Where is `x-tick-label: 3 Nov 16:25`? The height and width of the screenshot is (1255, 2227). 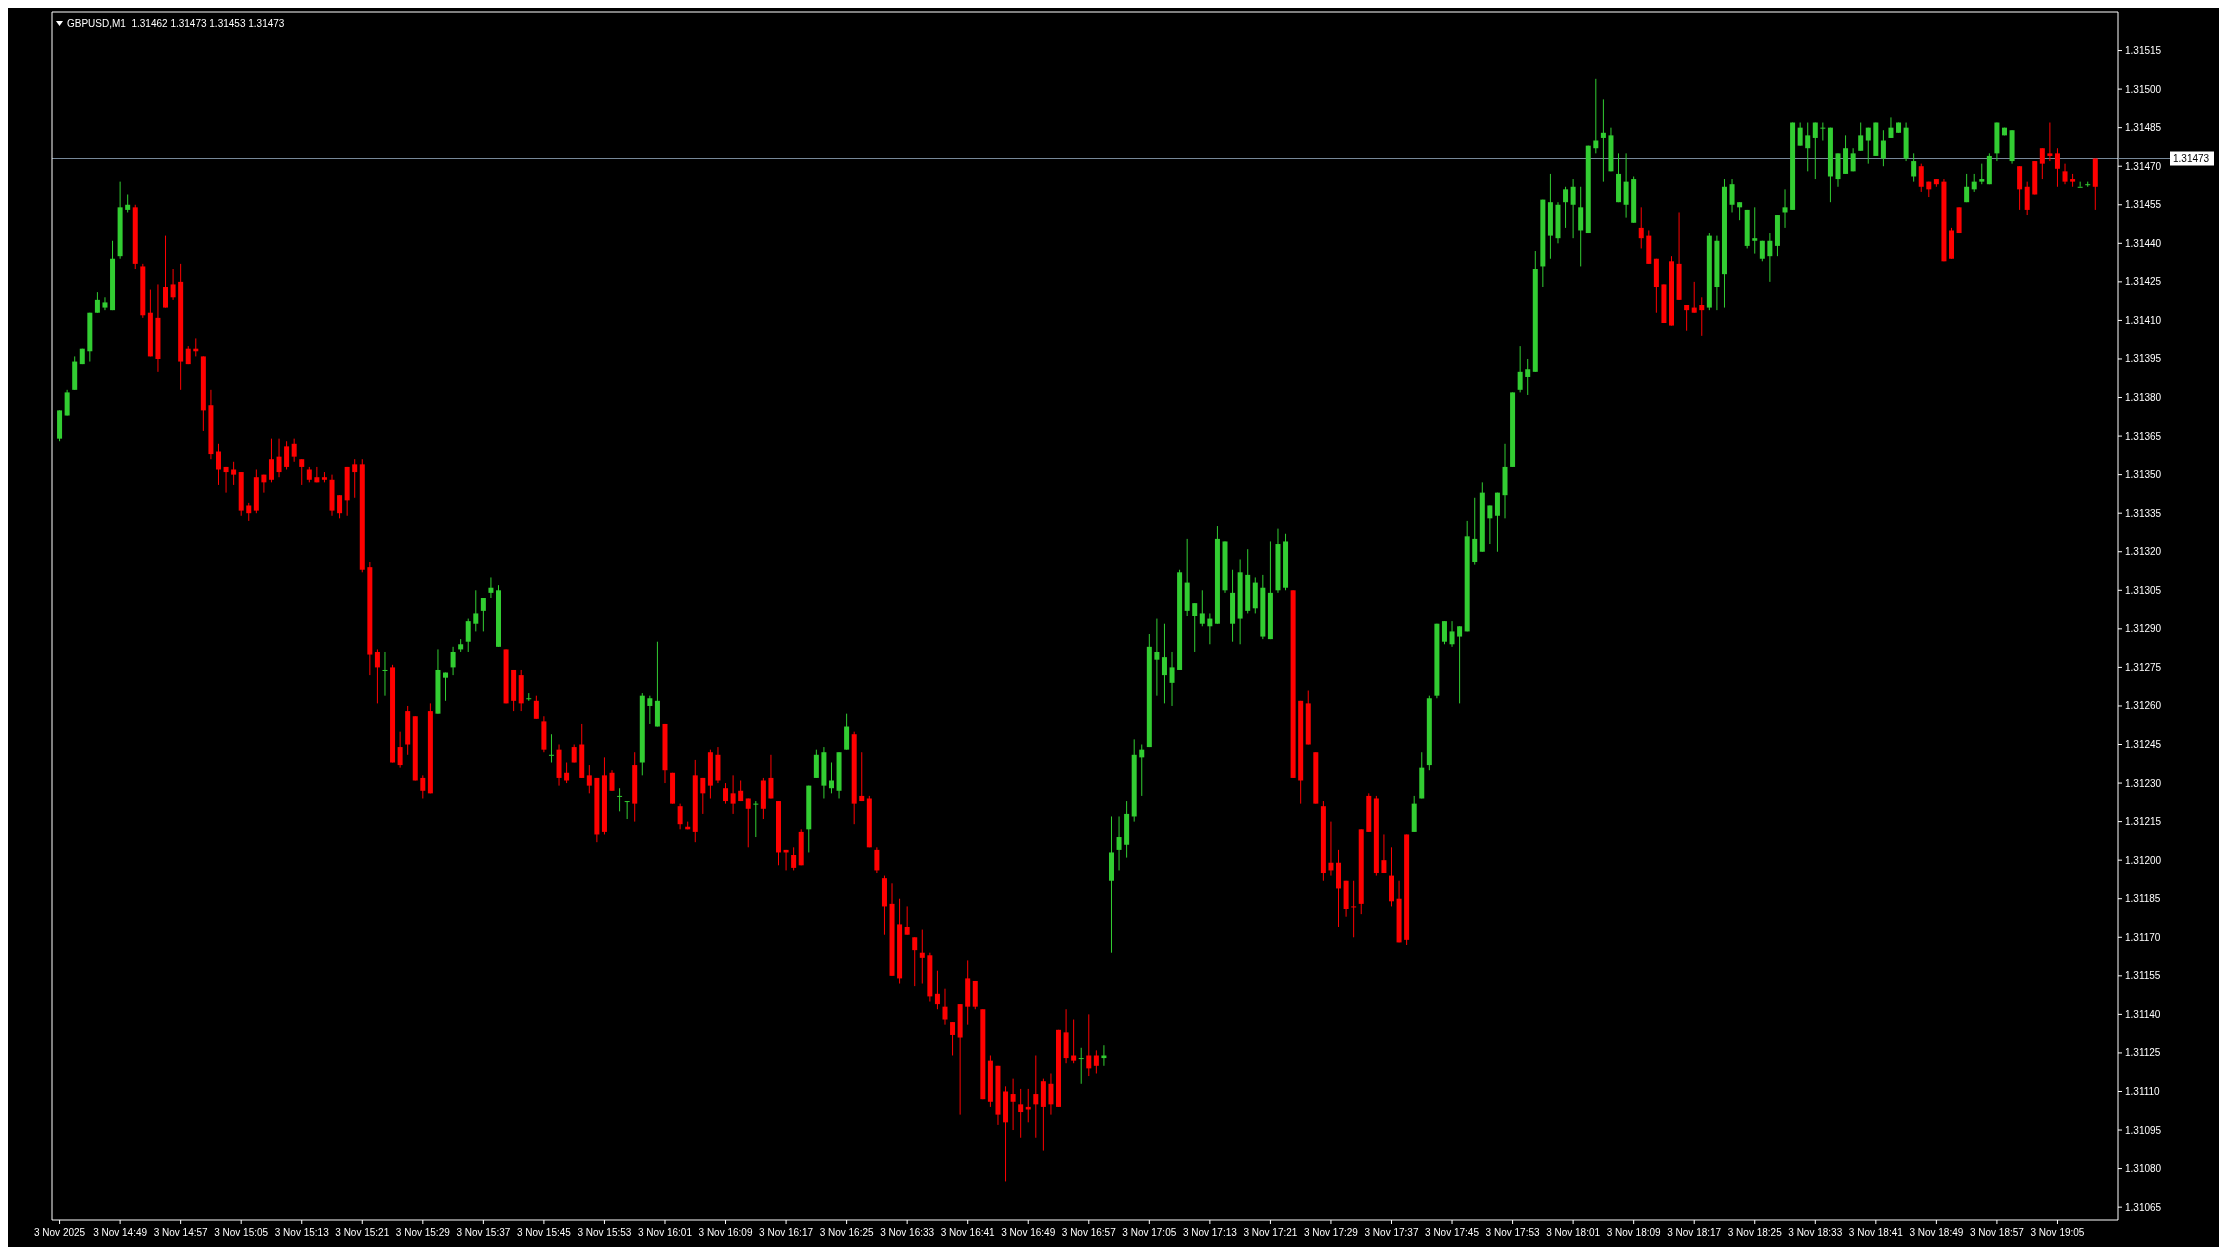
x-tick-label: 3 Nov 16:25 is located at coordinates (847, 1232).